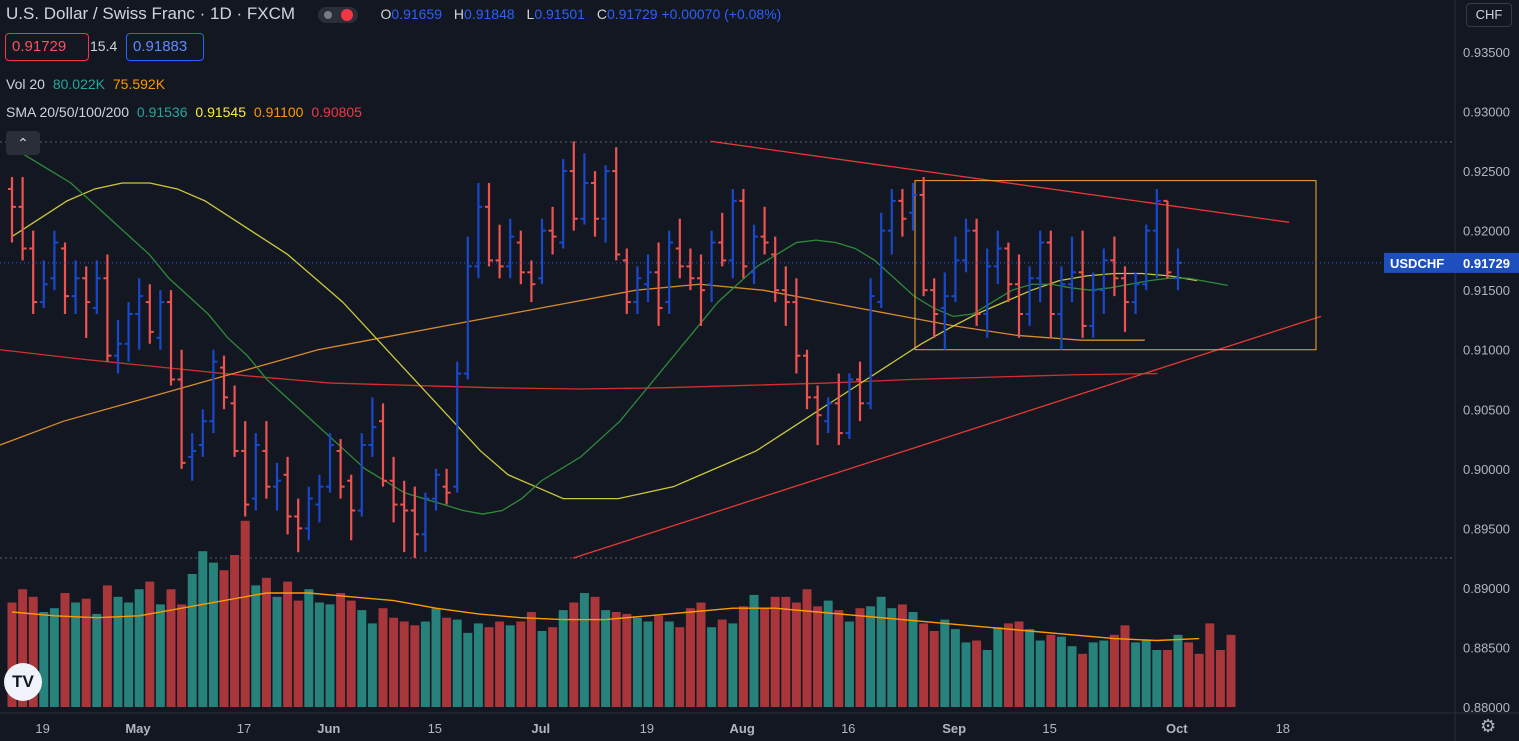 The width and height of the screenshot is (1519, 741). Describe the element at coordinates (1486, 263) in the screenshot. I see `current-price-value: 0.91729` at that location.